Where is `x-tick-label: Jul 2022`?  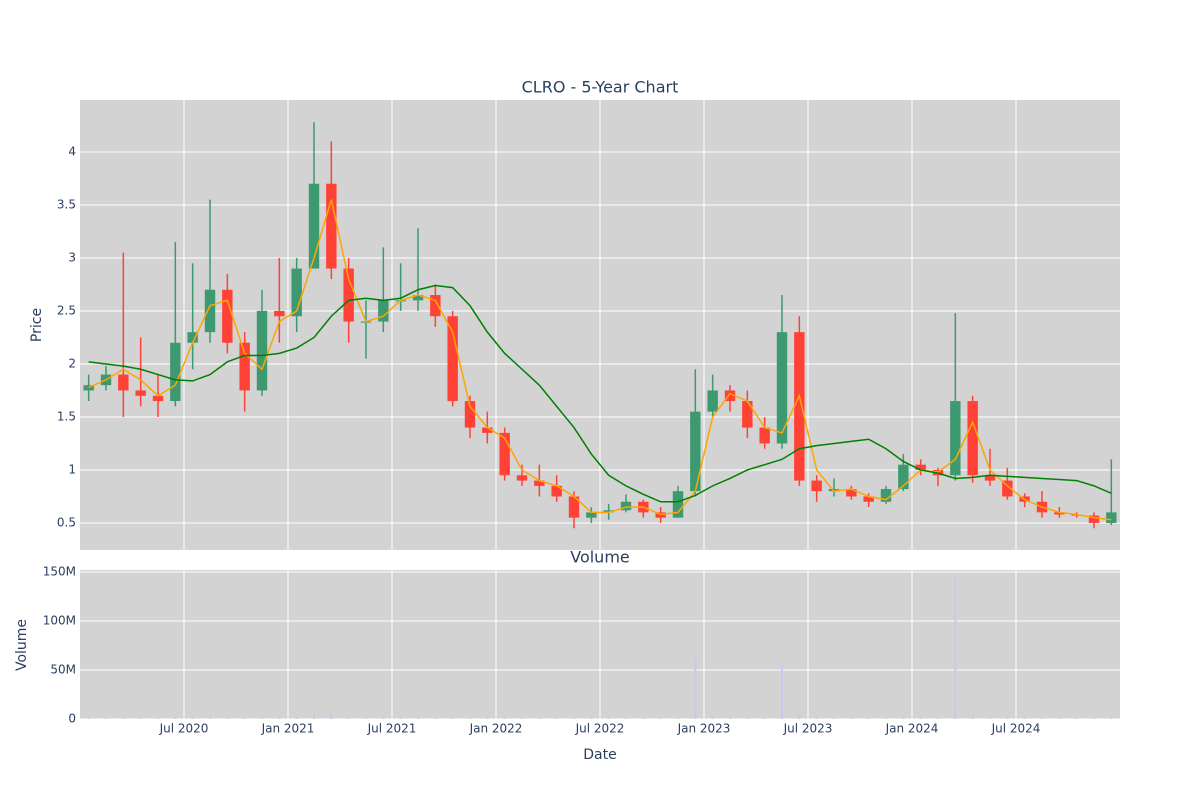 x-tick-label: Jul 2022 is located at coordinates (600, 729).